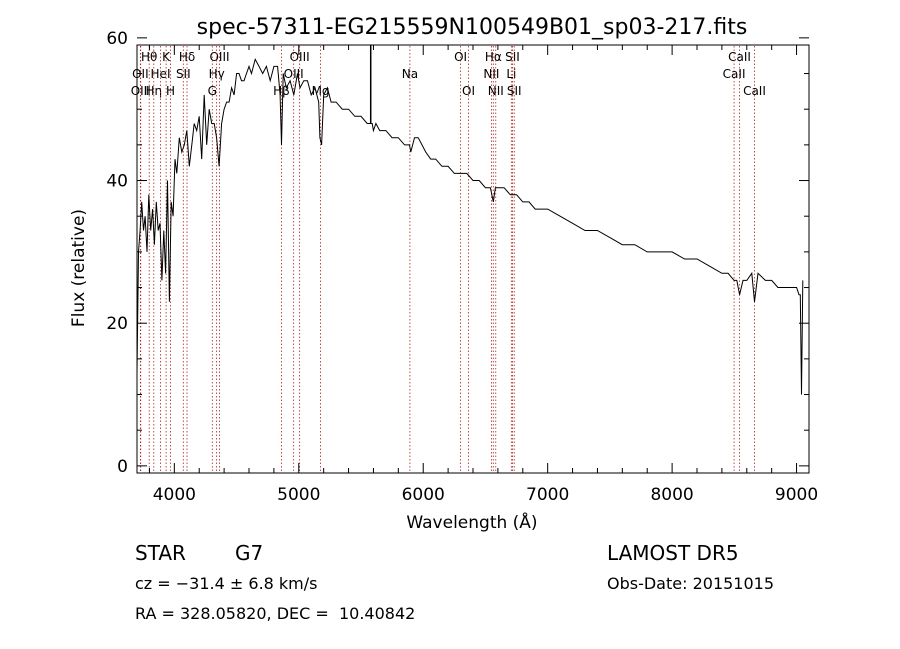 The height and width of the screenshot is (649, 900). I want to click on x-axis-label: Wavelength (Å), so click(471, 522).